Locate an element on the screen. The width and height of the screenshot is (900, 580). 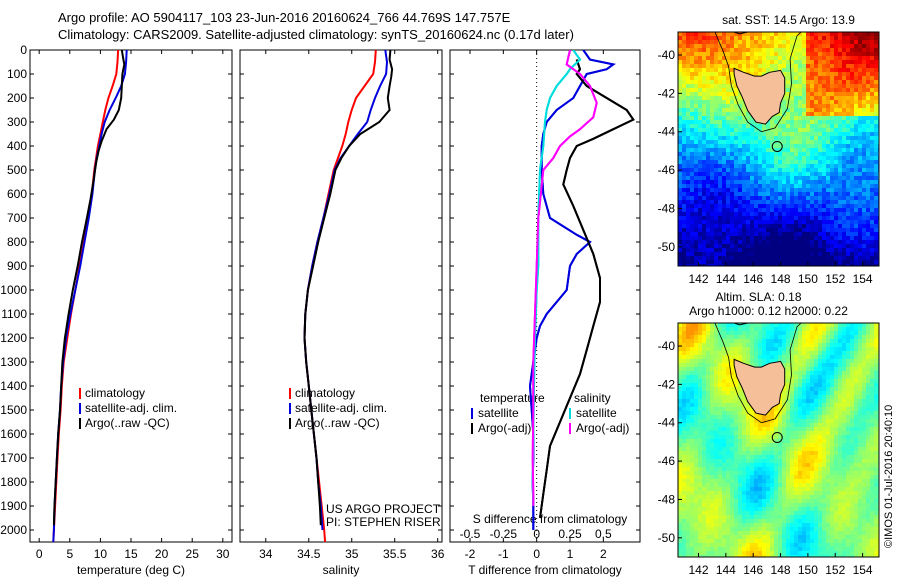
depth-tick-label: 2000 is located at coordinates (13, 530).